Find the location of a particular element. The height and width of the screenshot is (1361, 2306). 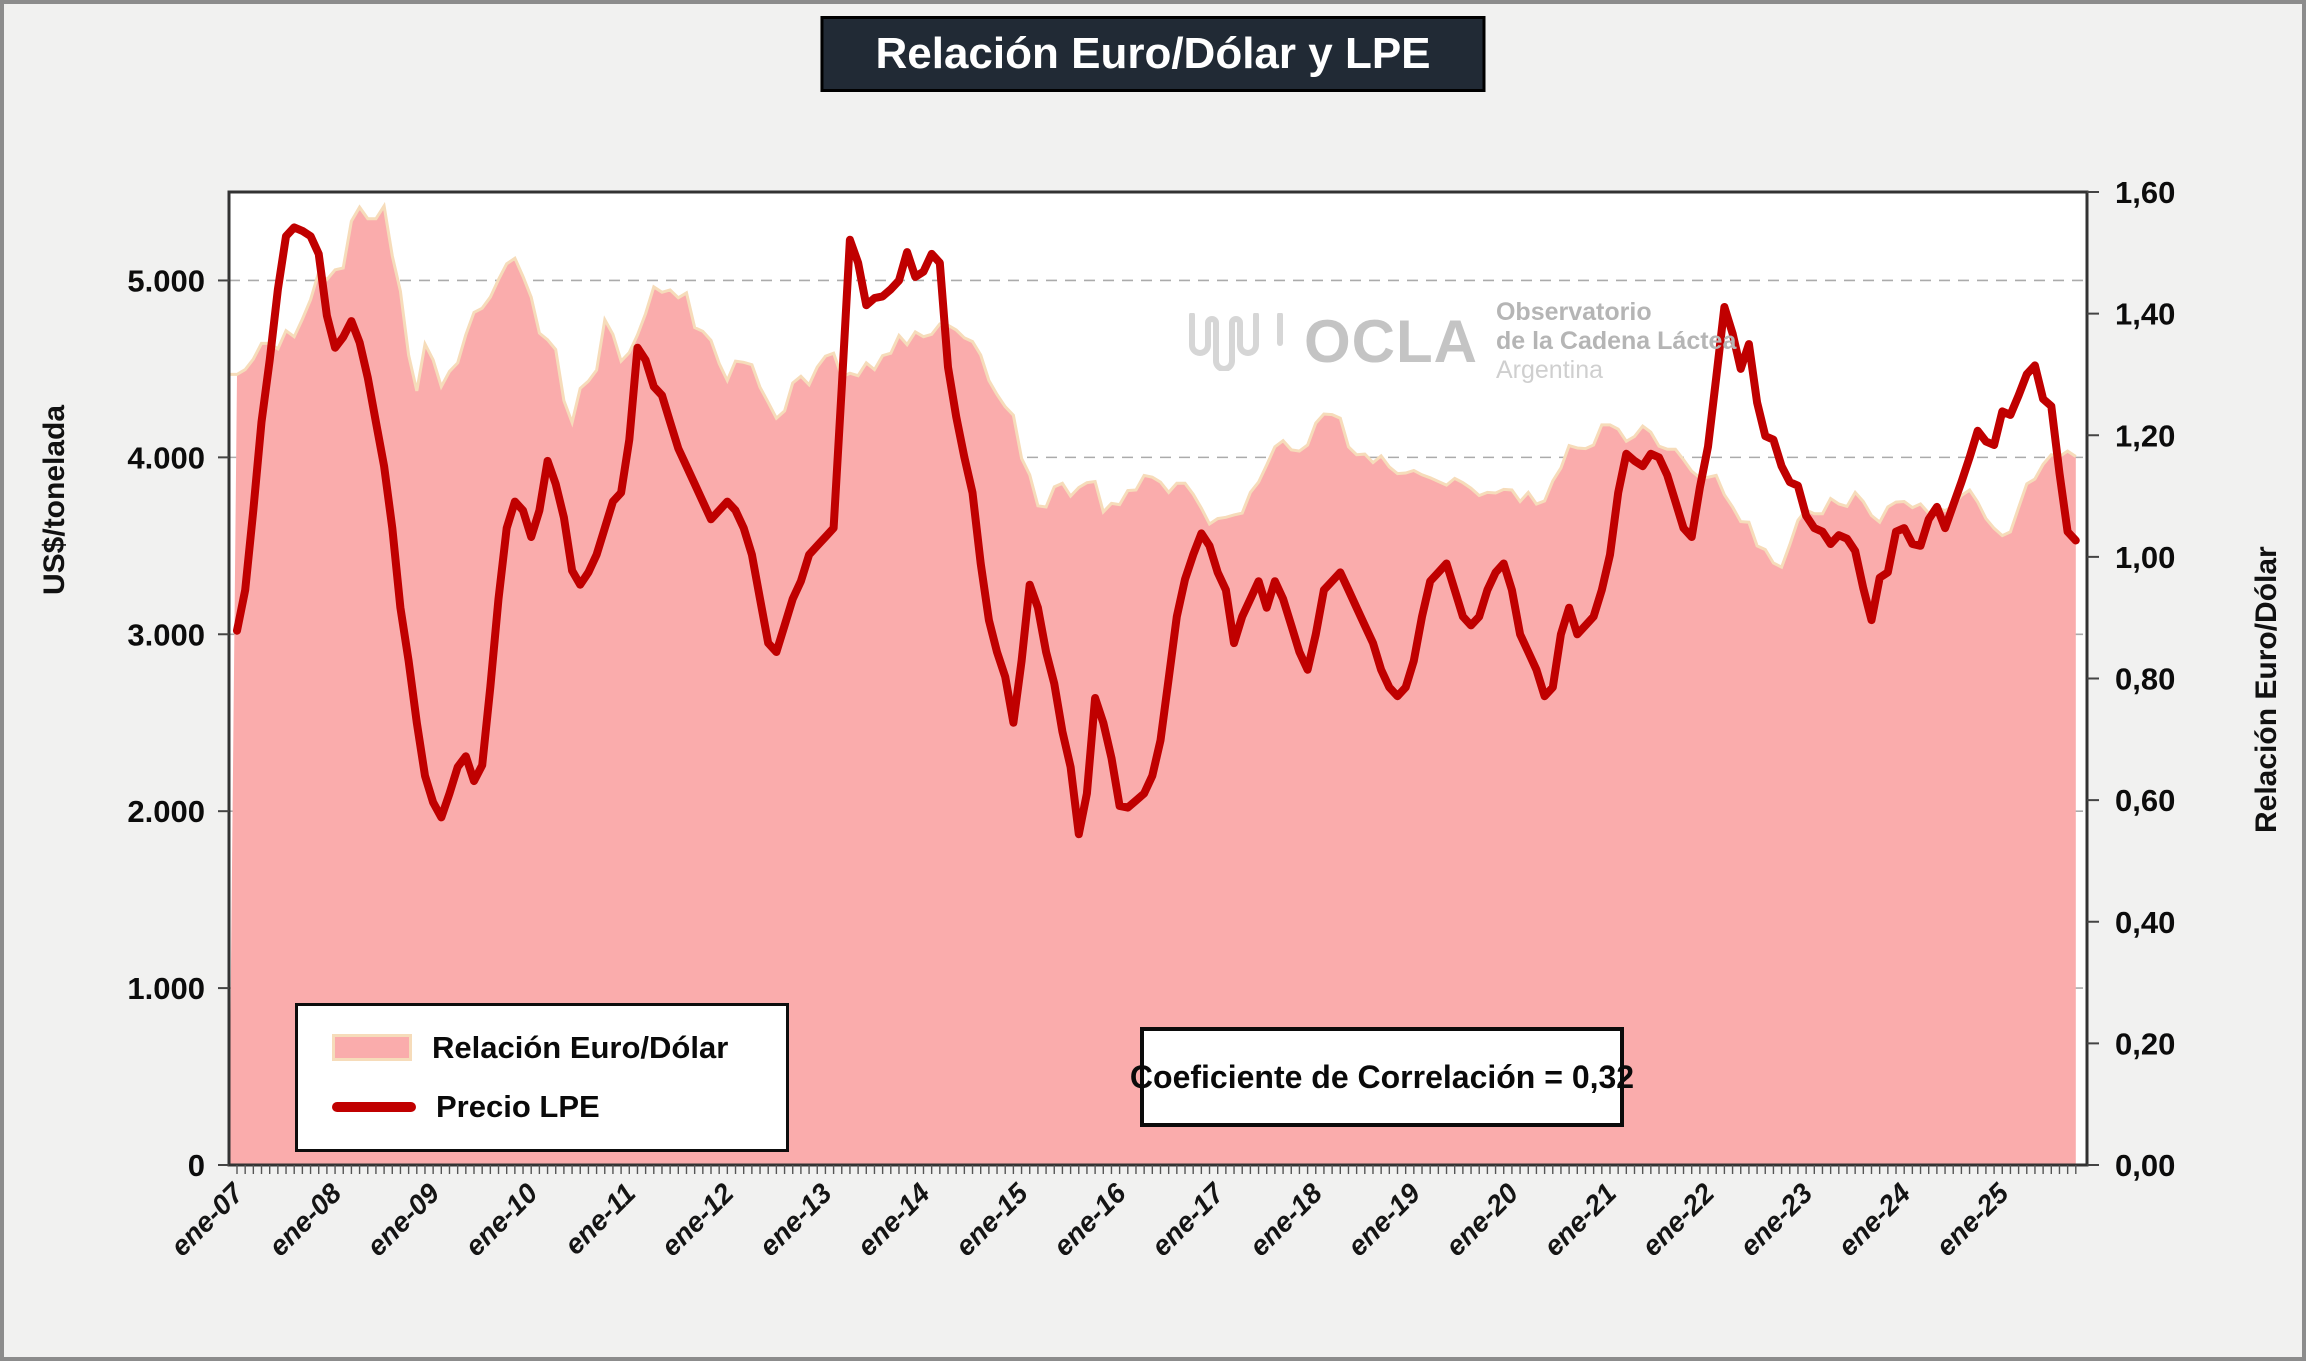

x-axis-tick-label: ene-12 is located at coordinates (697, 1219).